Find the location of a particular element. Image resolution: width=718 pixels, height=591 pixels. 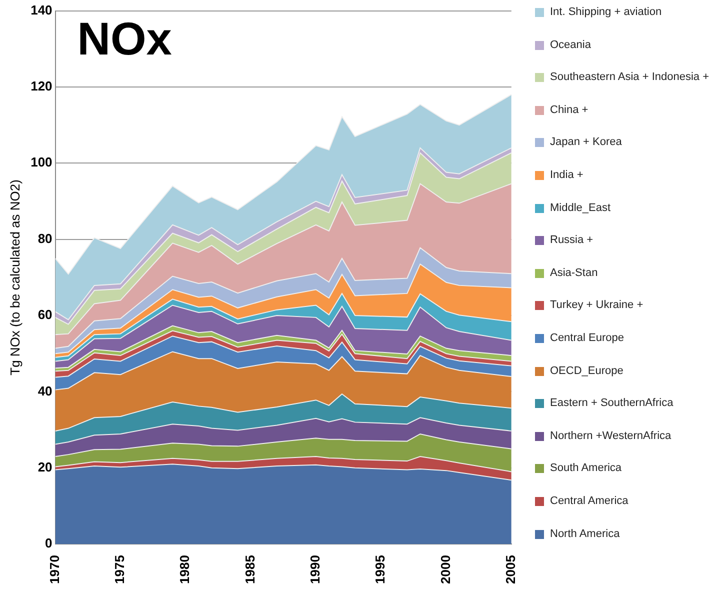

legend-label: South America is located at coordinates (586, 468).